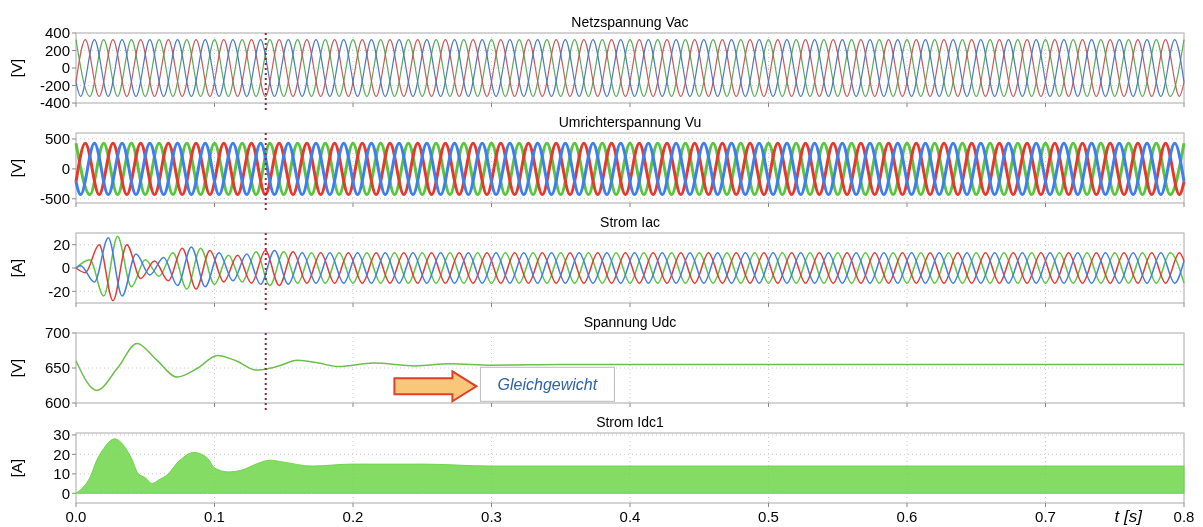 The image size is (1203, 527). What do you see at coordinates (630, 322) in the screenshot?
I see `chart-title: Spannung Udc` at bounding box center [630, 322].